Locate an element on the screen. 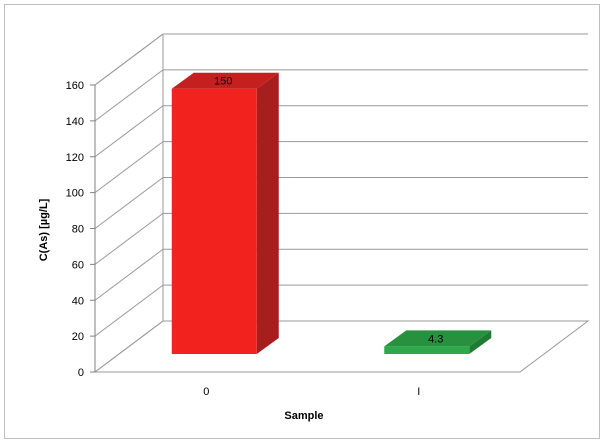  y-tick-label-60: 60 is located at coordinates (78, 265).